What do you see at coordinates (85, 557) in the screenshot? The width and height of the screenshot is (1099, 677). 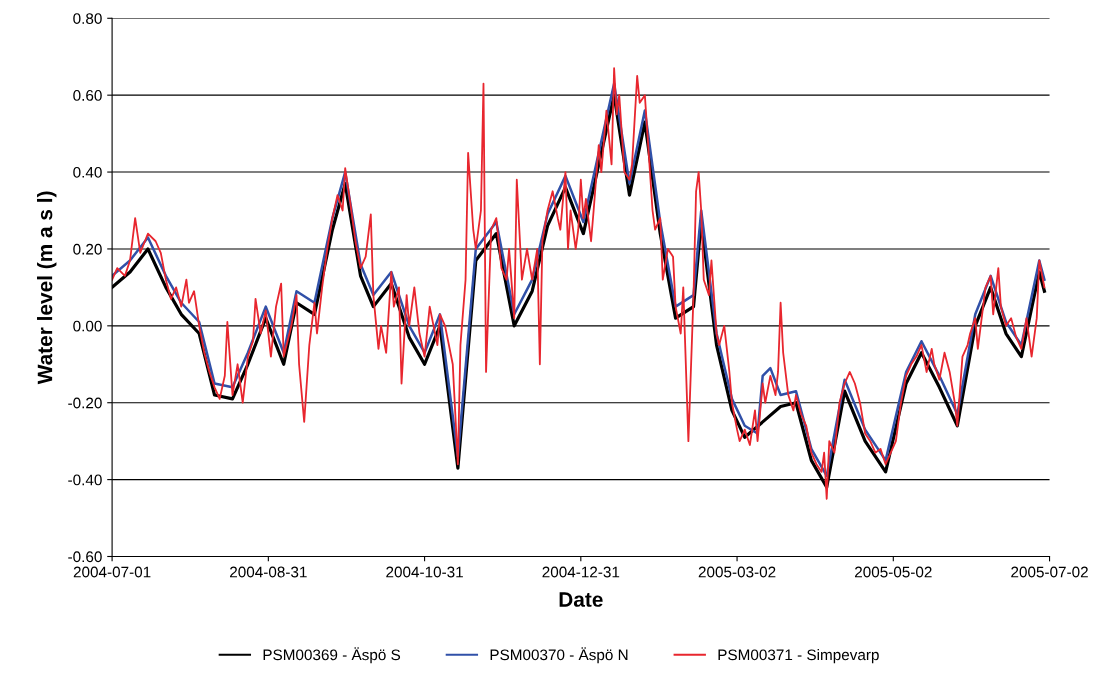 I see `y-tick-label: -0.60` at bounding box center [85, 557].